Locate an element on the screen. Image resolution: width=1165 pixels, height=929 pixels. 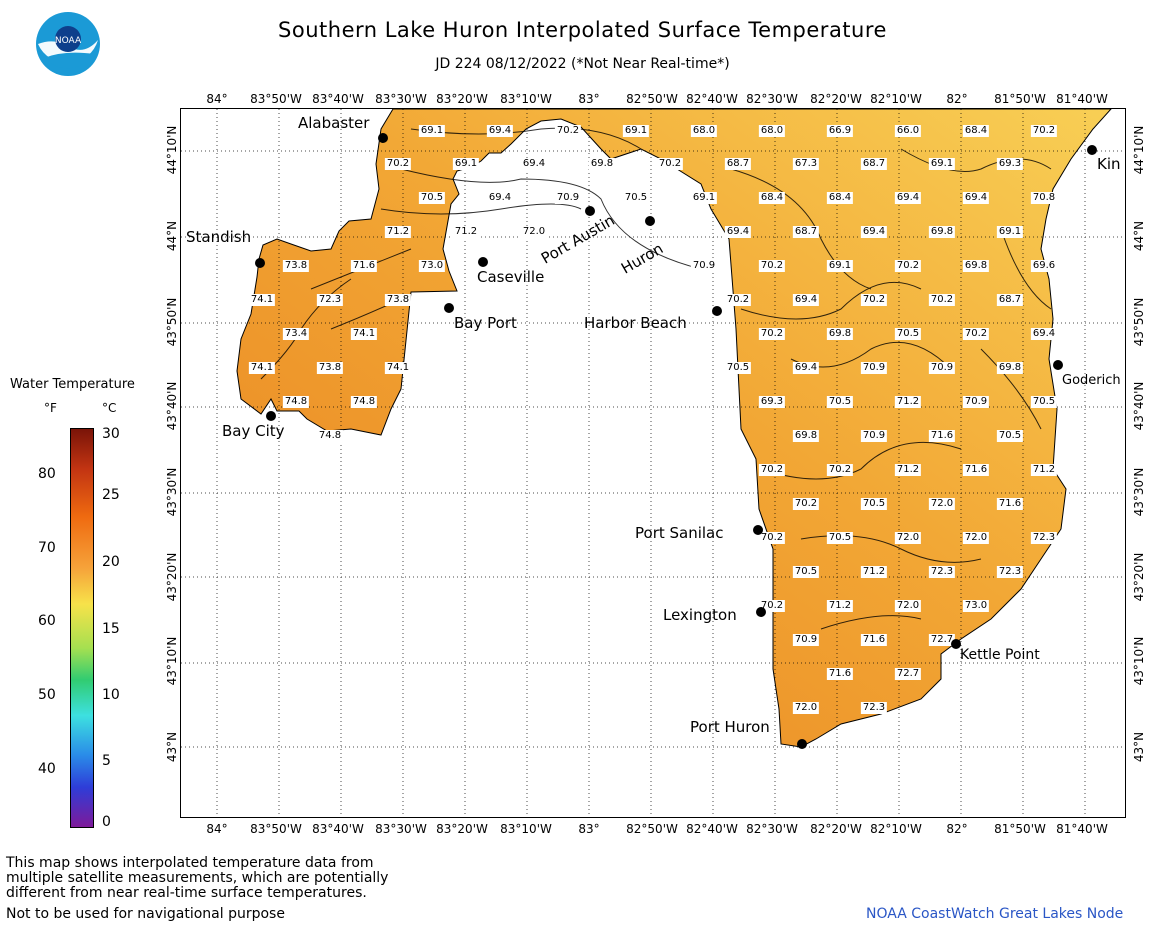
latitude-tick-label: 44°10'N is located at coordinates (1139, 150).